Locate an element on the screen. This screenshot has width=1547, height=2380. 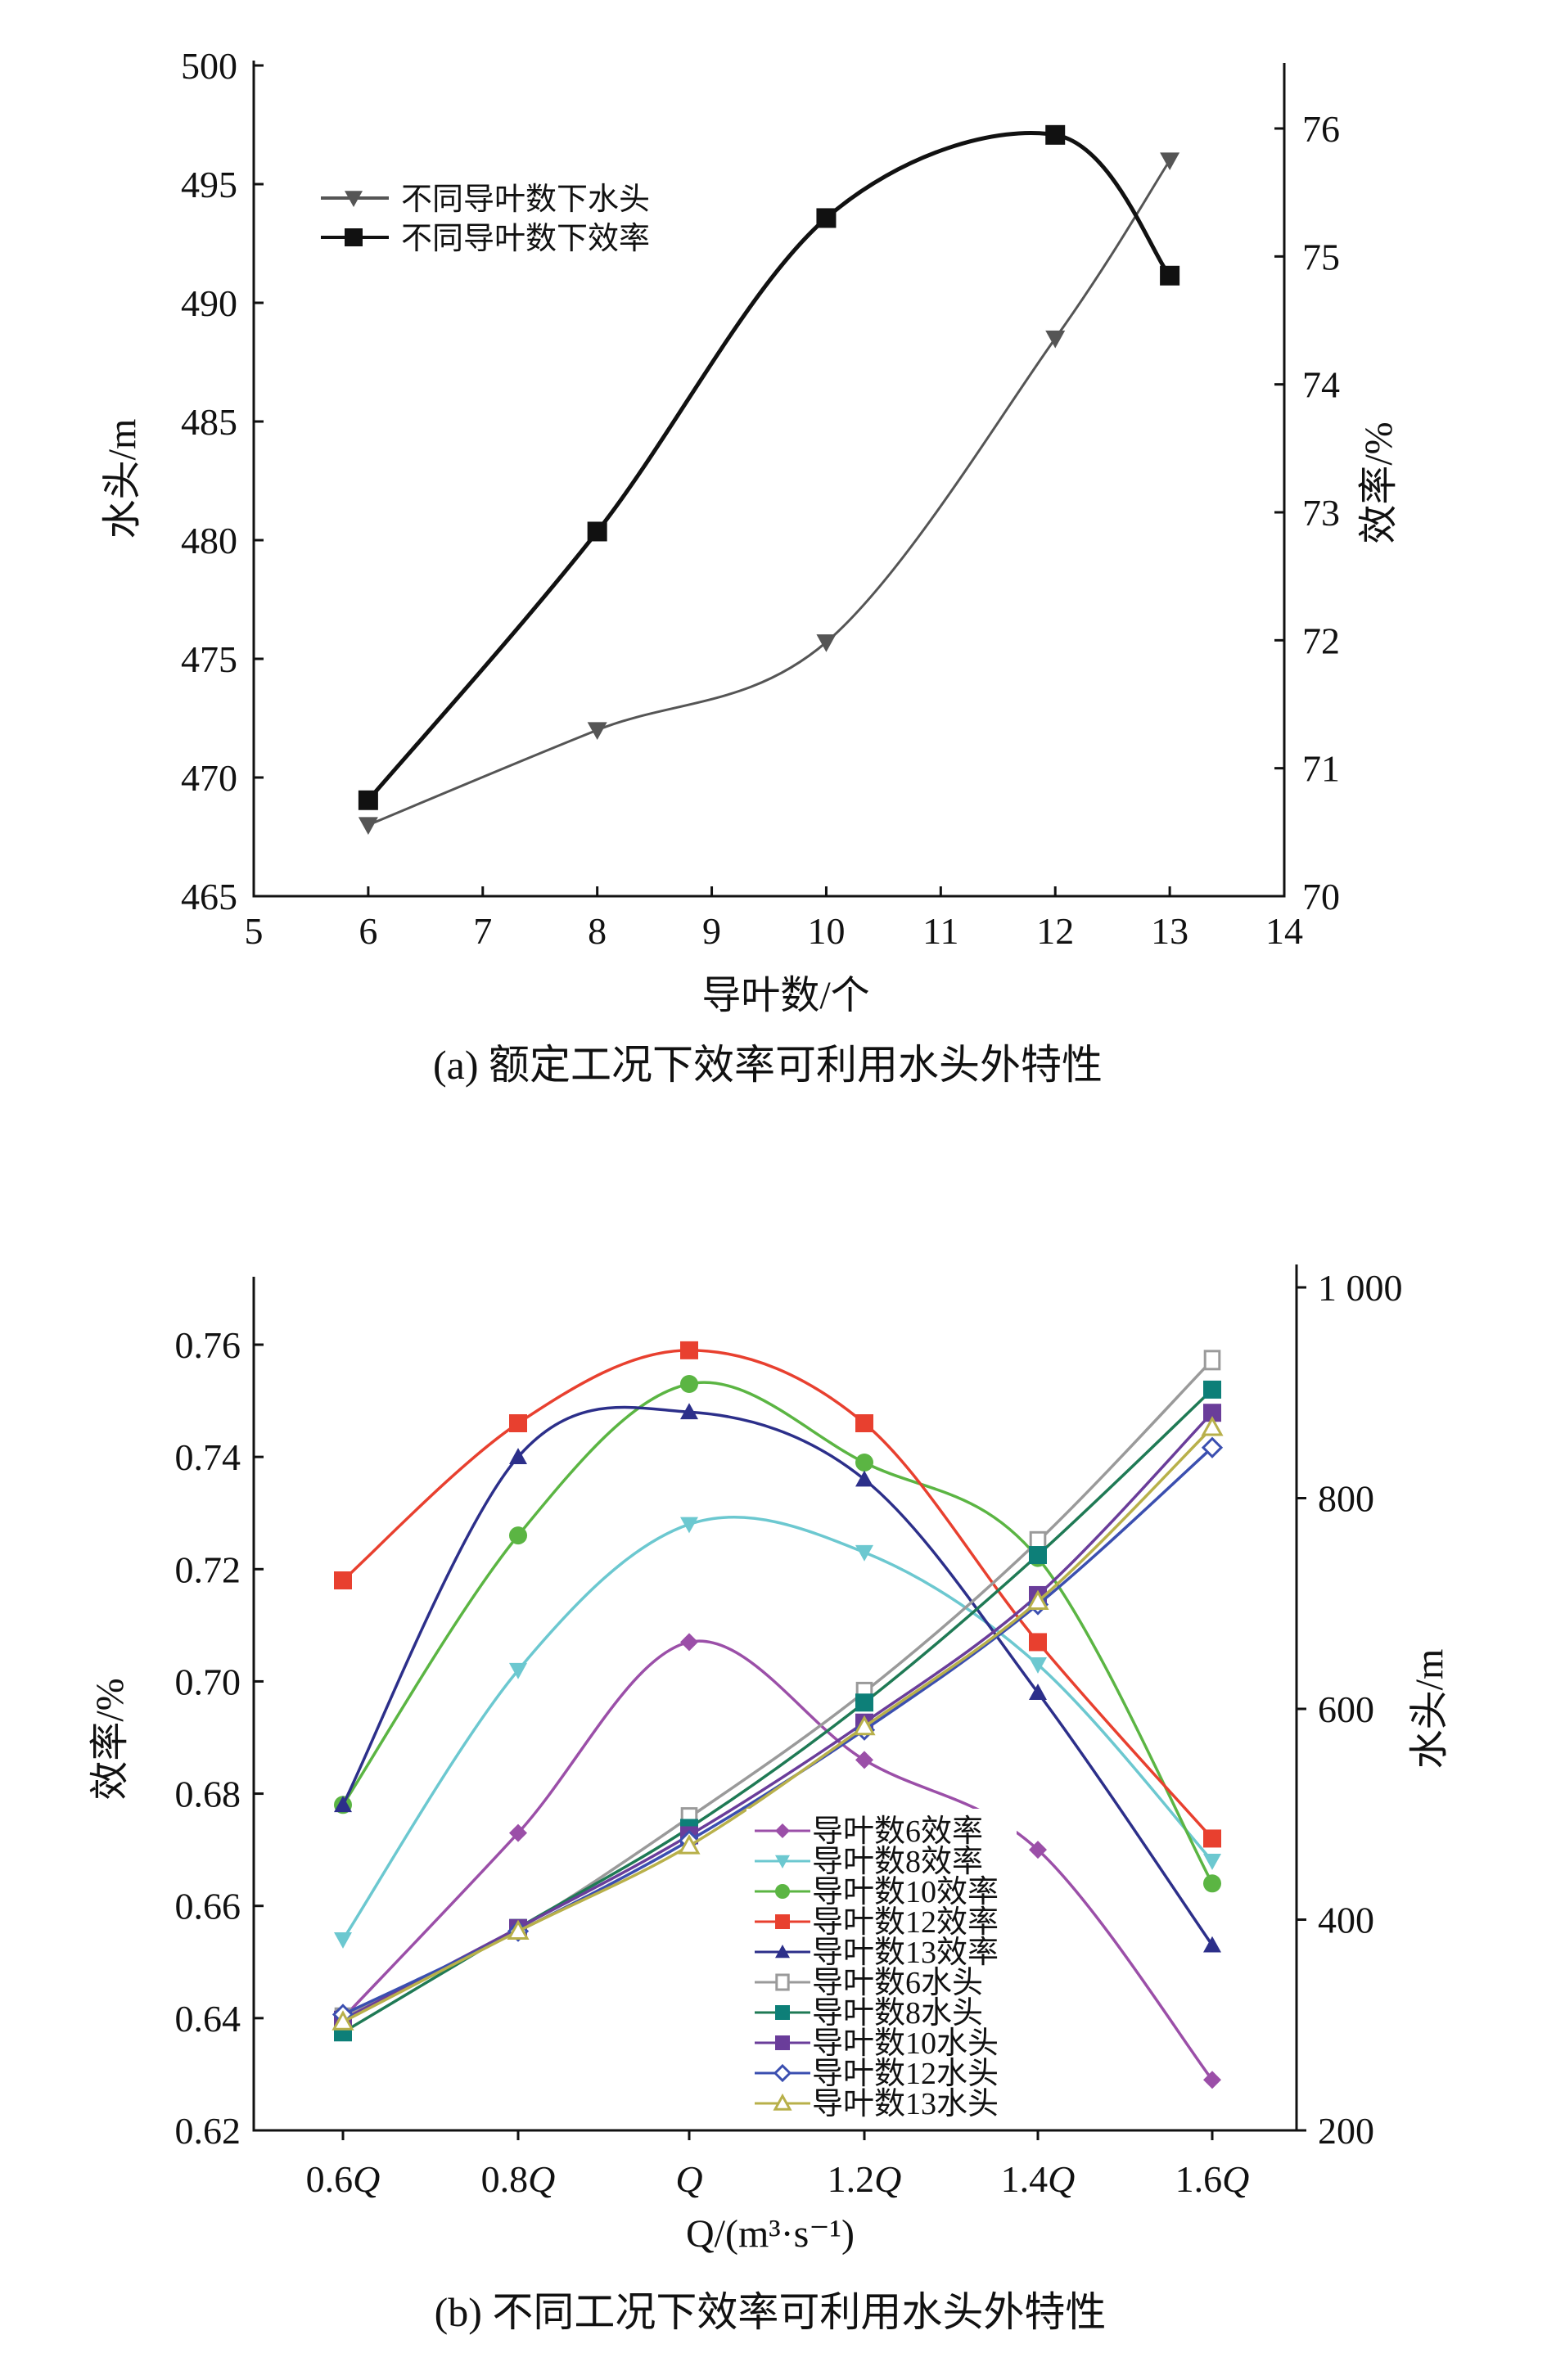
y2-tick-label: 73 is located at coordinates (1321, 513).